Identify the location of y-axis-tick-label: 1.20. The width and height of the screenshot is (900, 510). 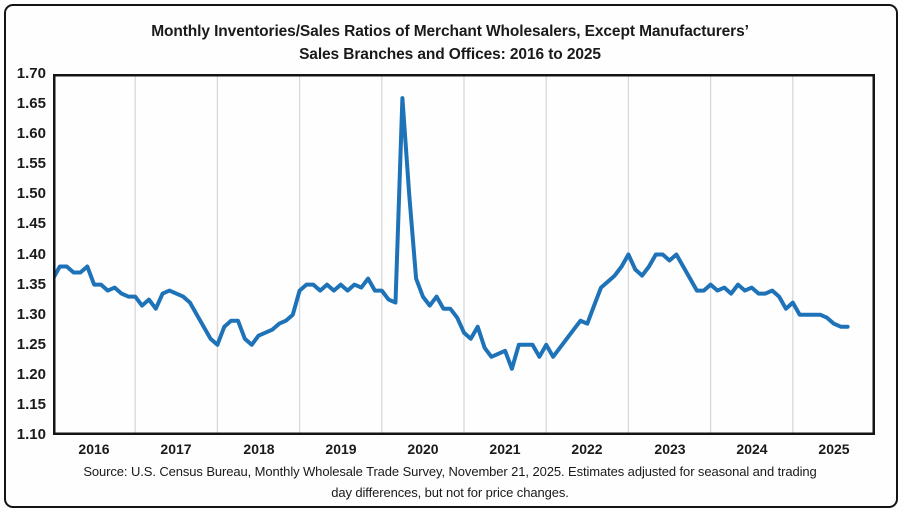
(31, 374).